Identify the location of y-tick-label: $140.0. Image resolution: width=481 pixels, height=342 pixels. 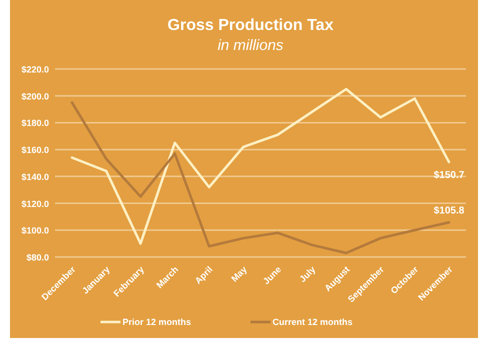
(35, 177).